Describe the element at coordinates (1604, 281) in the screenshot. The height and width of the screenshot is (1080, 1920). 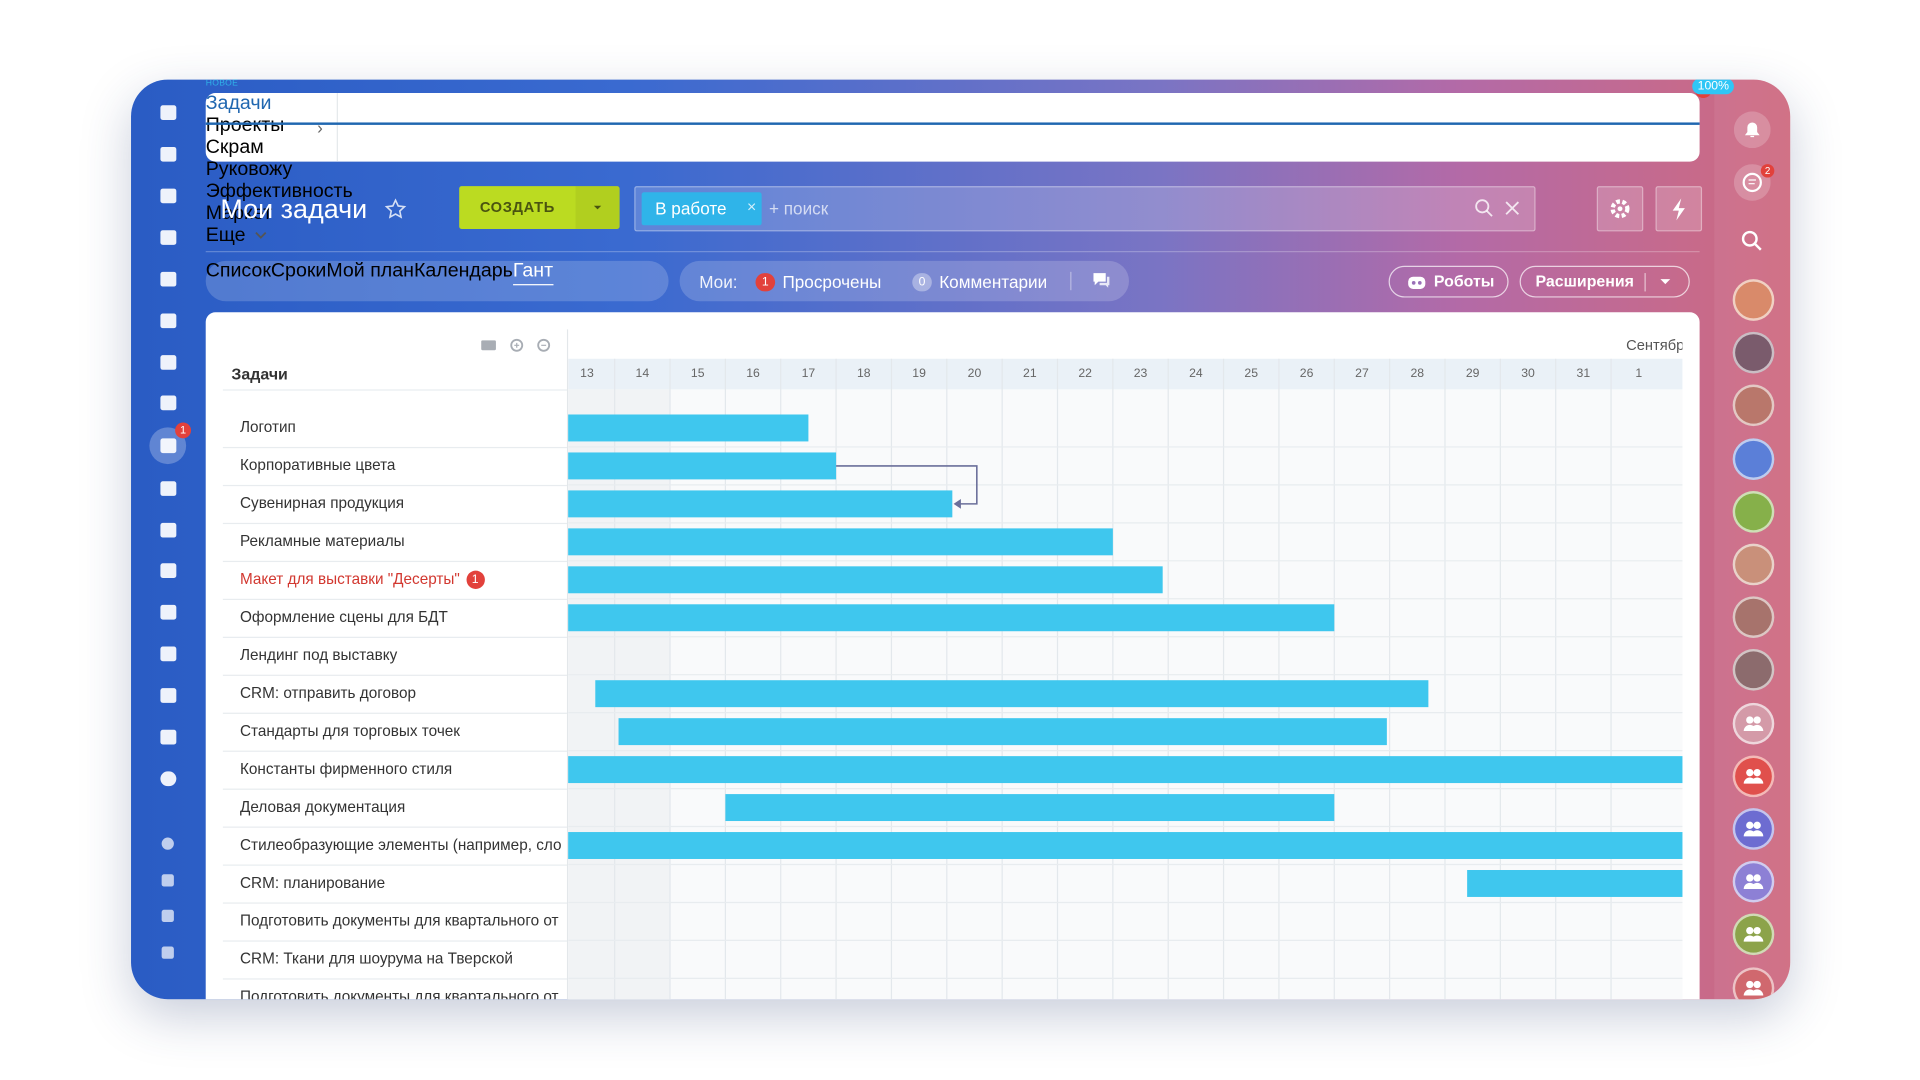
I see `extensions-button: Расширения` at that location.